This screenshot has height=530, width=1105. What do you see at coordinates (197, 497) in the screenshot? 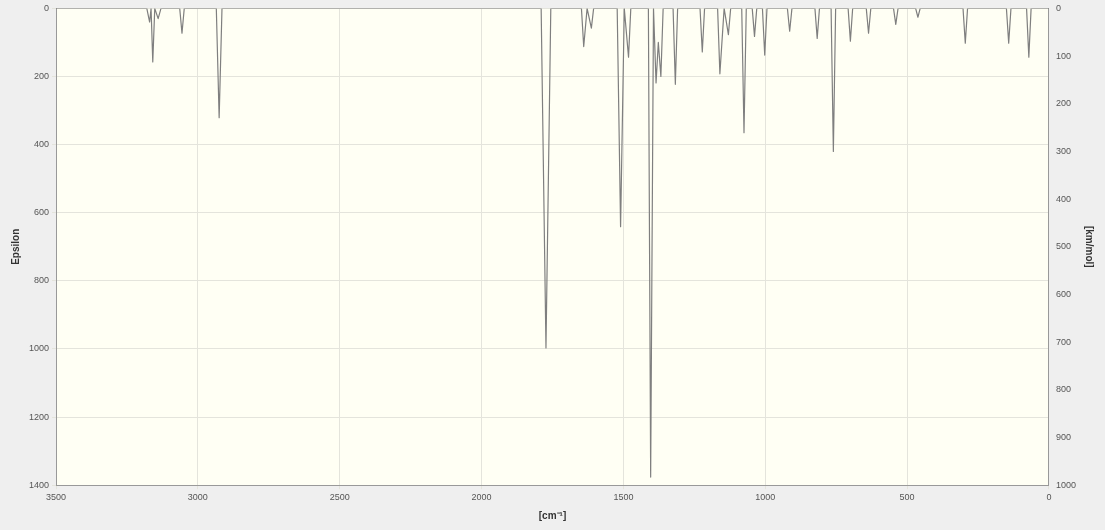
I see `x-tick-label: 3000` at bounding box center [197, 497].